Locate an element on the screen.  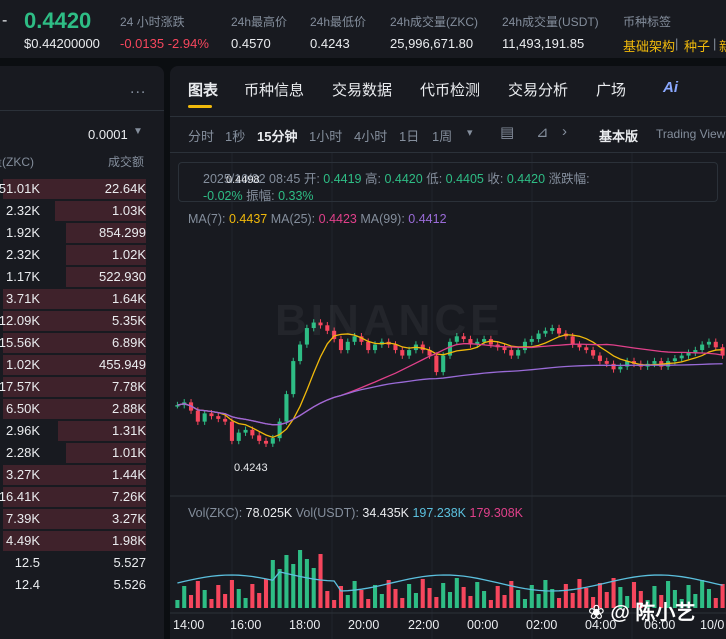
back-dash: - is located at coordinates (5, 20).